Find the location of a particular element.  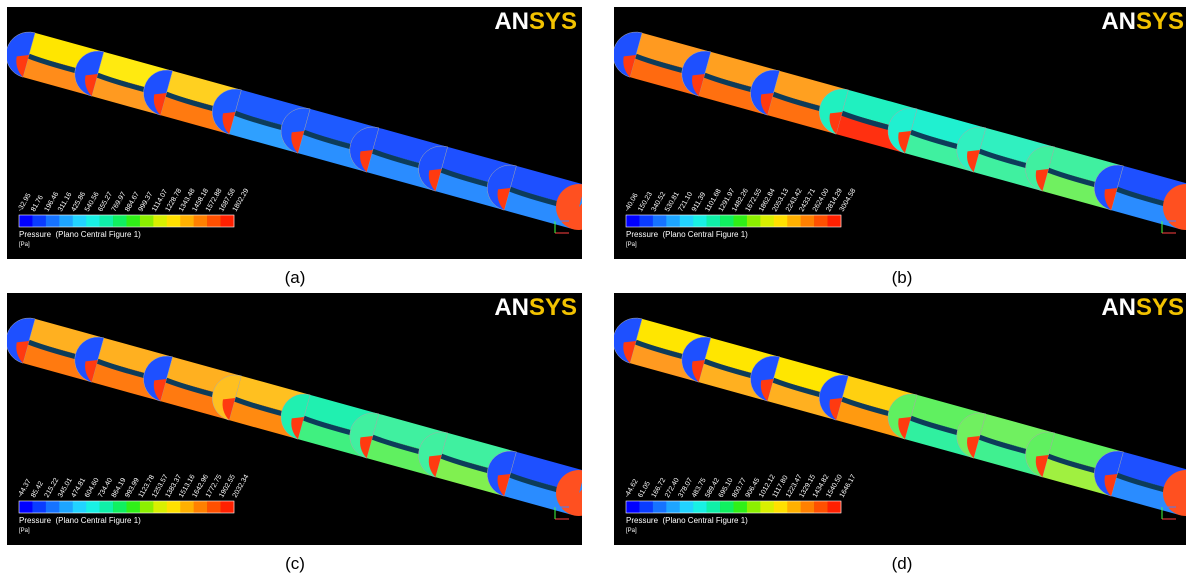

caption: (b) is located at coordinates (902, 277).